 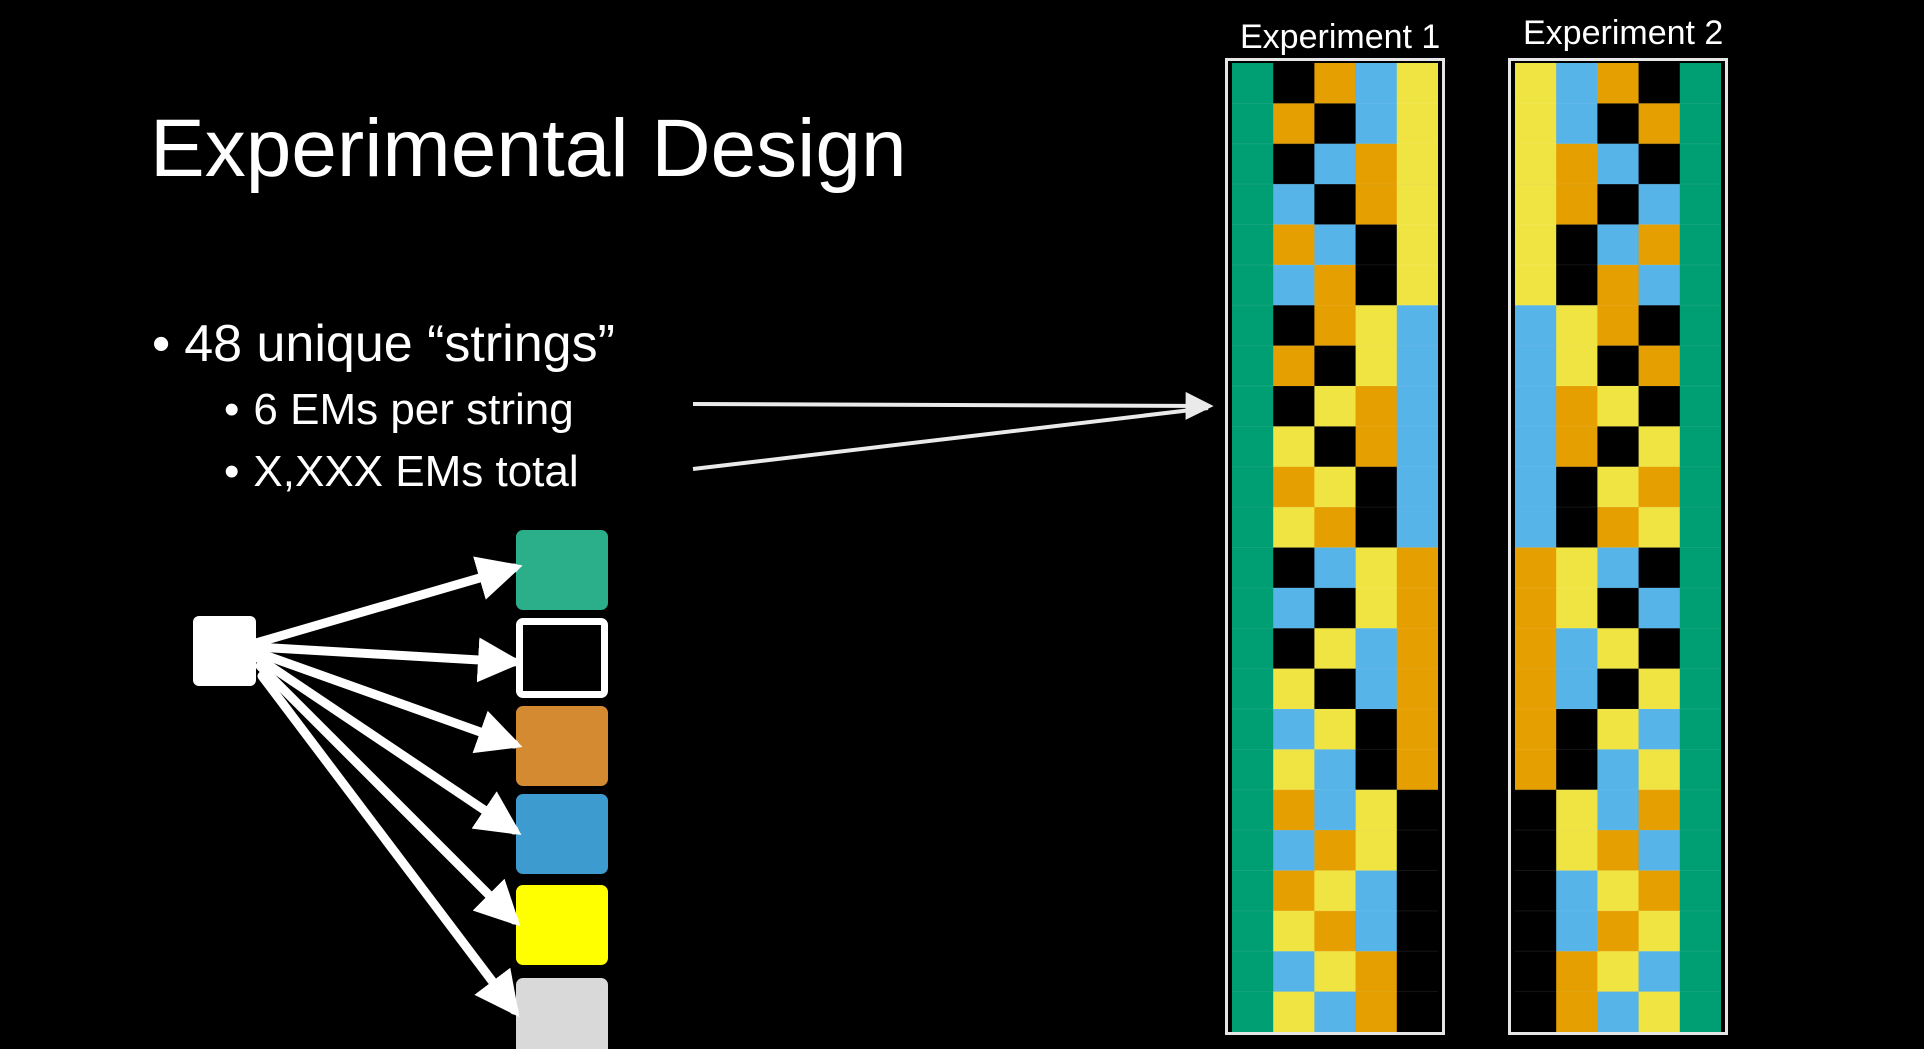 What do you see at coordinates (562, 570) in the screenshot?
I see `legend-swatch-green` at bounding box center [562, 570].